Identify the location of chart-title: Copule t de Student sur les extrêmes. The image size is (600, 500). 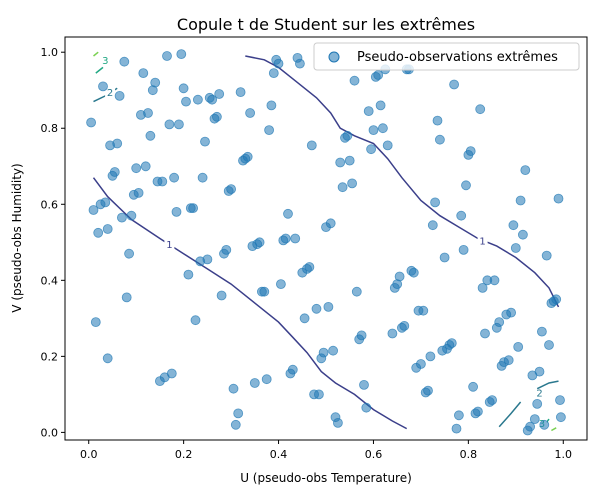
(326, 24).